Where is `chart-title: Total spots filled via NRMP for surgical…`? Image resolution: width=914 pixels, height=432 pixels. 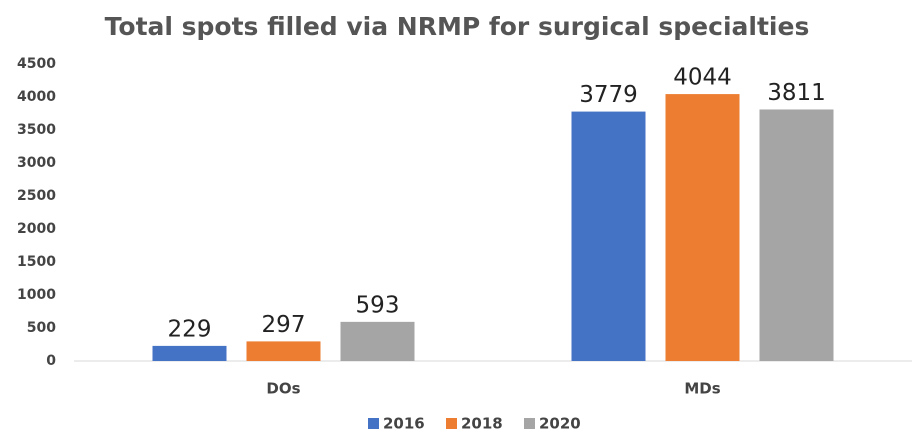 chart-title: Total spots filled via NRMP for surgical… is located at coordinates (457, 26).